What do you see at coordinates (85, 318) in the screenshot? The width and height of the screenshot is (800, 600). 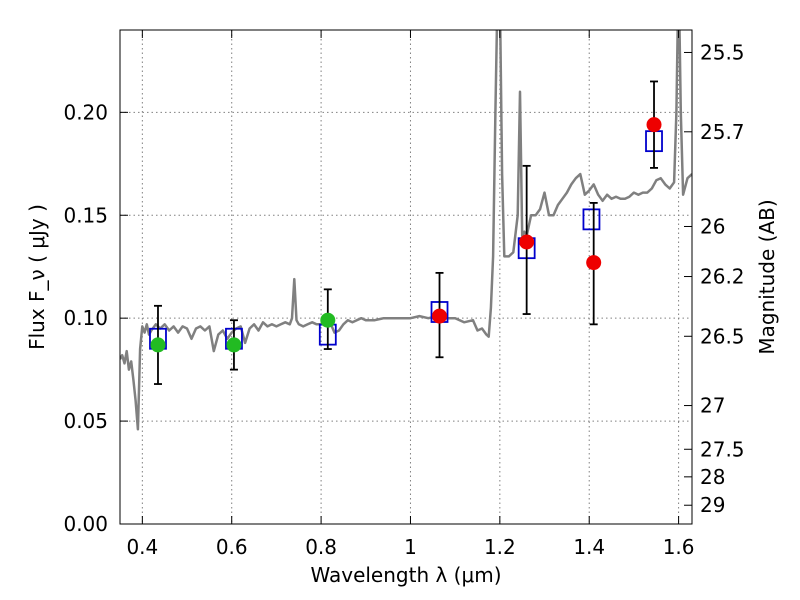 I see `y-tick-label: 0.10` at bounding box center [85, 318].